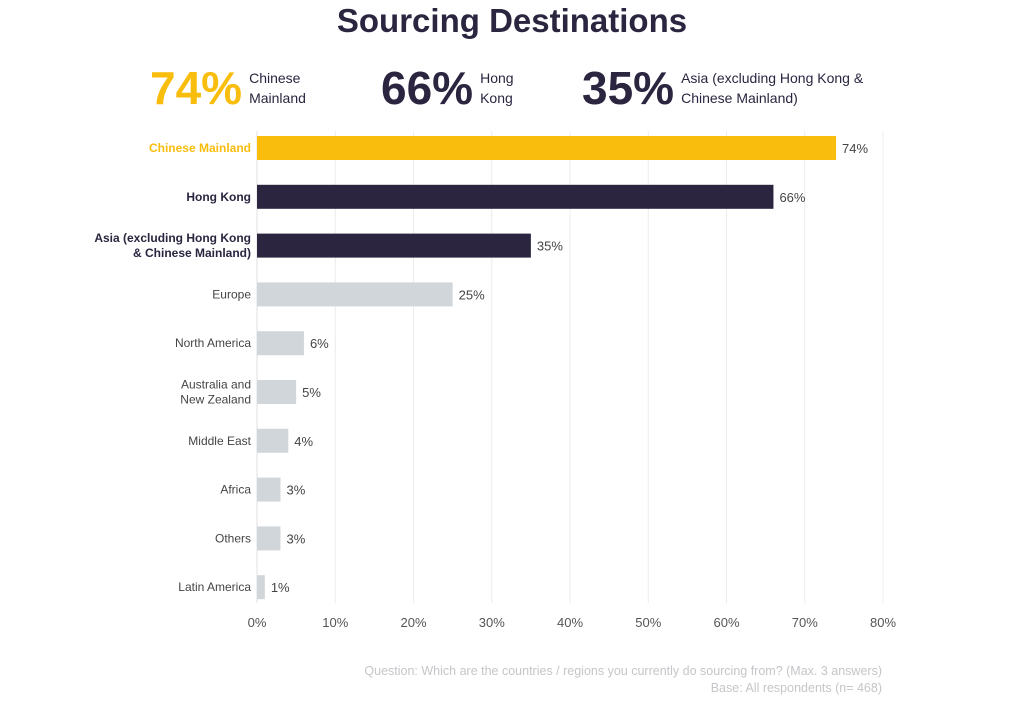 This screenshot has height=705, width=1024. Describe the element at coordinates (277, 88) in the screenshot. I see `highlight-label: Chinese Mainland` at that location.